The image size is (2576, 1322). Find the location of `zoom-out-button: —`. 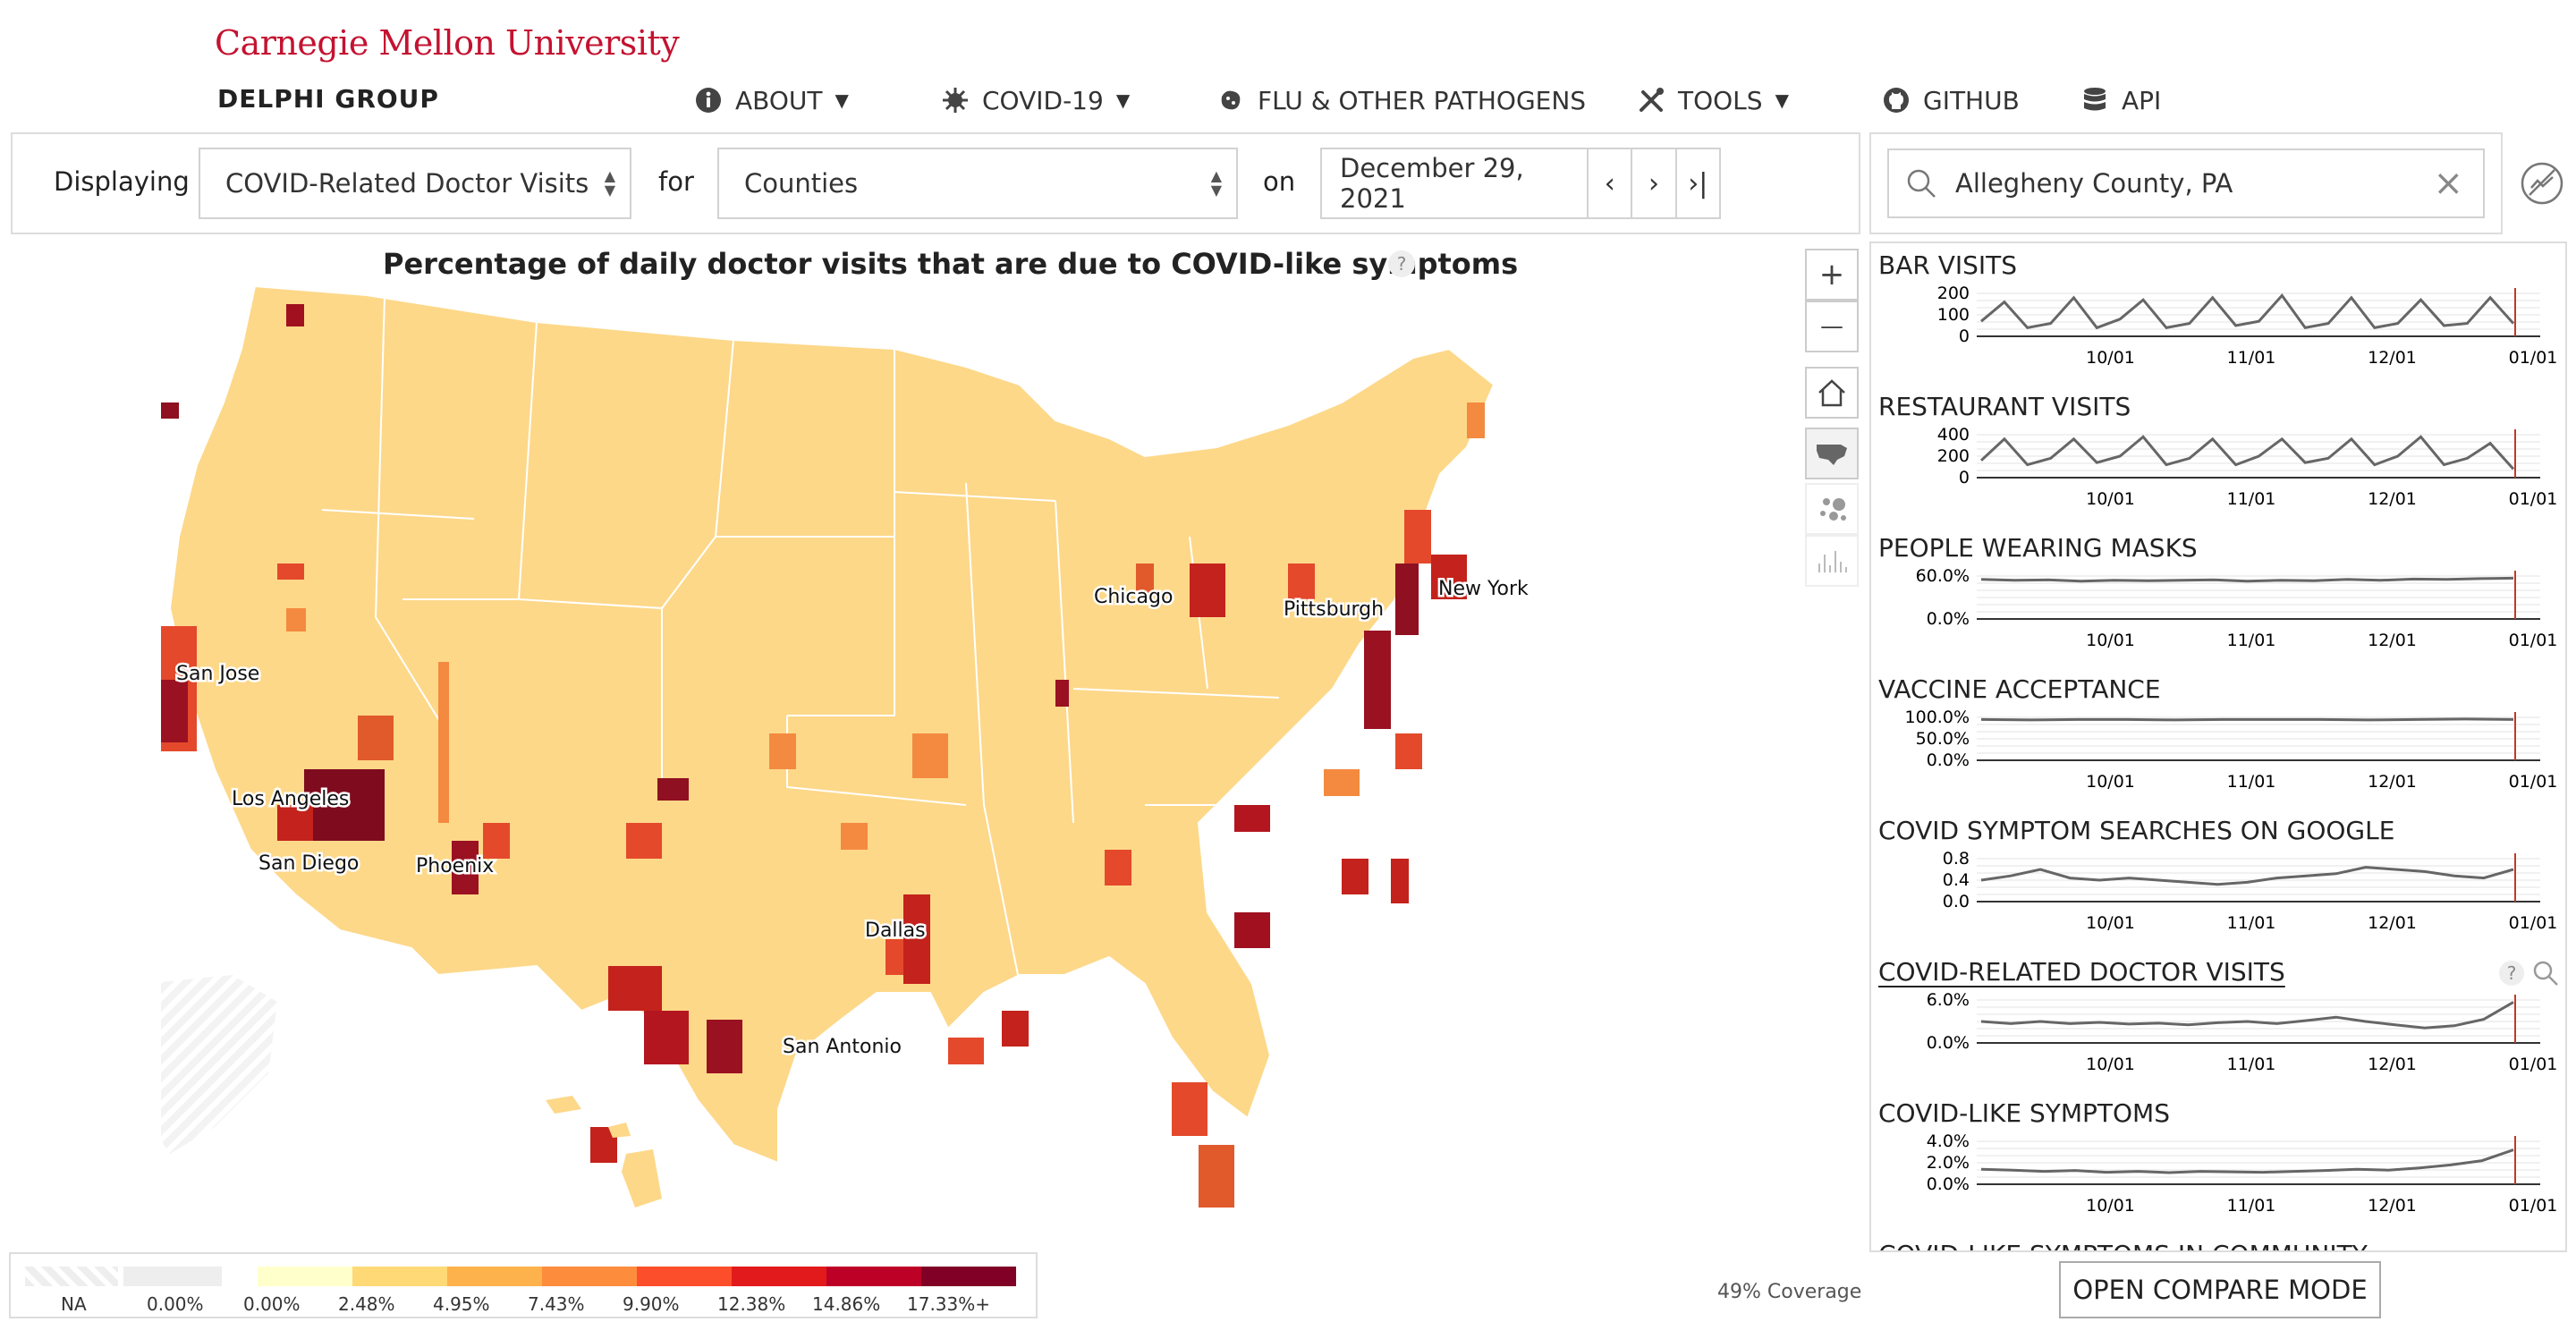

zoom-out-button: — is located at coordinates (1832, 326).